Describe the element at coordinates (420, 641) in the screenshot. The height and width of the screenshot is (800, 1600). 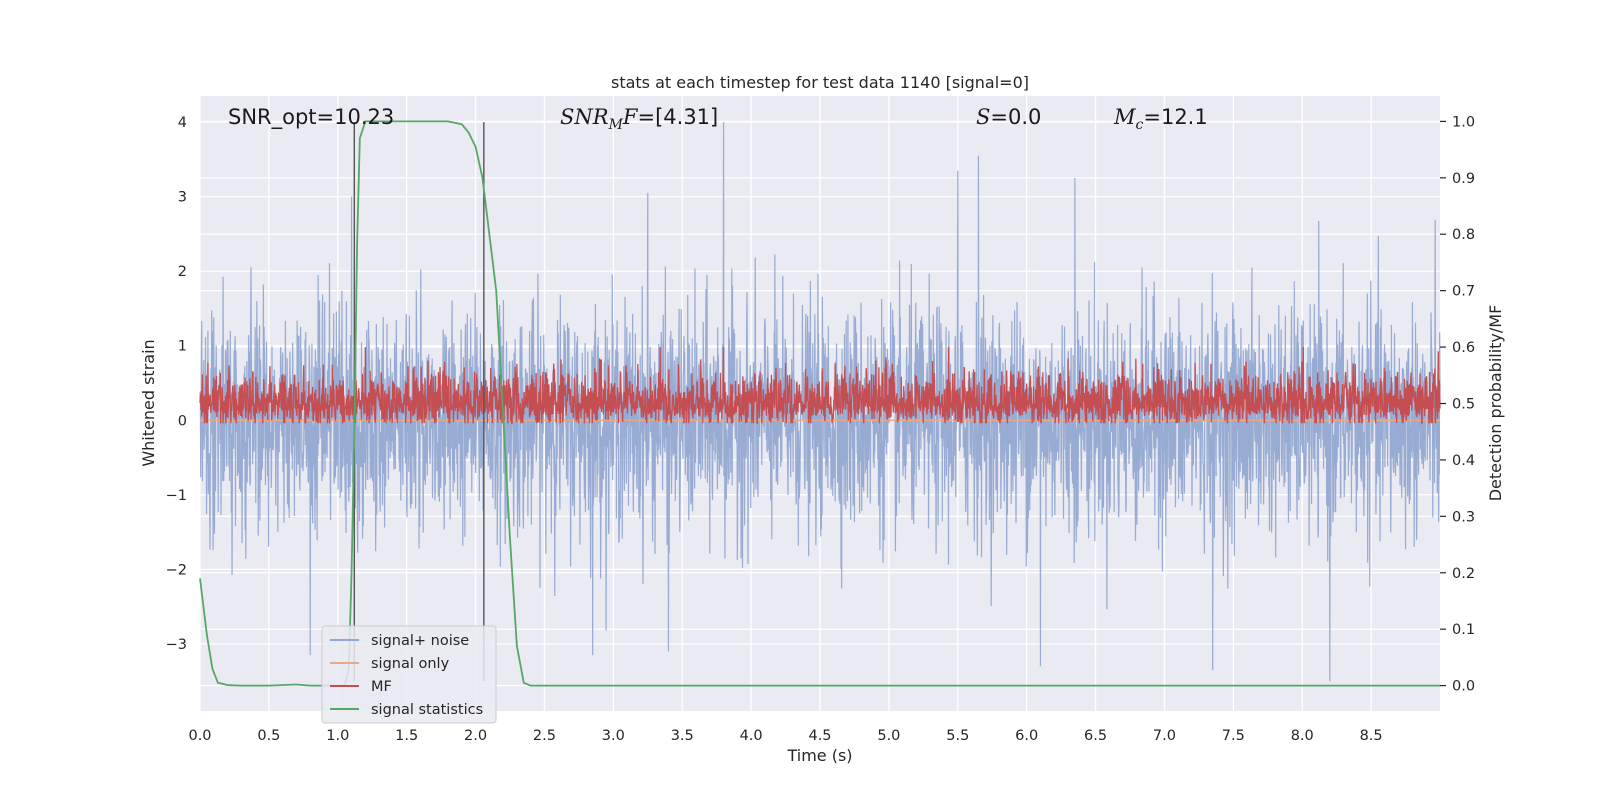
I see `legend-label-signal-noise: signal+ noise` at that location.